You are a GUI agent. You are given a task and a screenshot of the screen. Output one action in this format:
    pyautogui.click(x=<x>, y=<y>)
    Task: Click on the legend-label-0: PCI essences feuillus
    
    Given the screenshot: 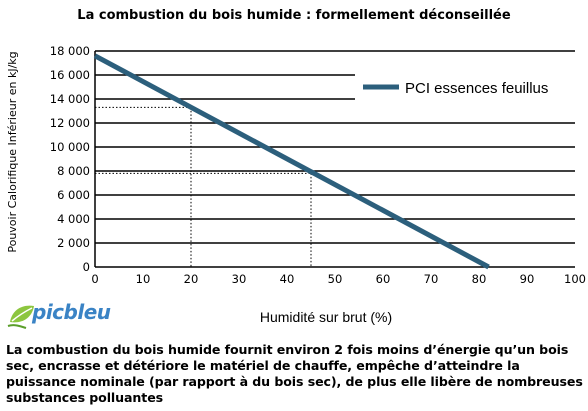 What is the action you would take?
    pyautogui.click(x=476, y=88)
    